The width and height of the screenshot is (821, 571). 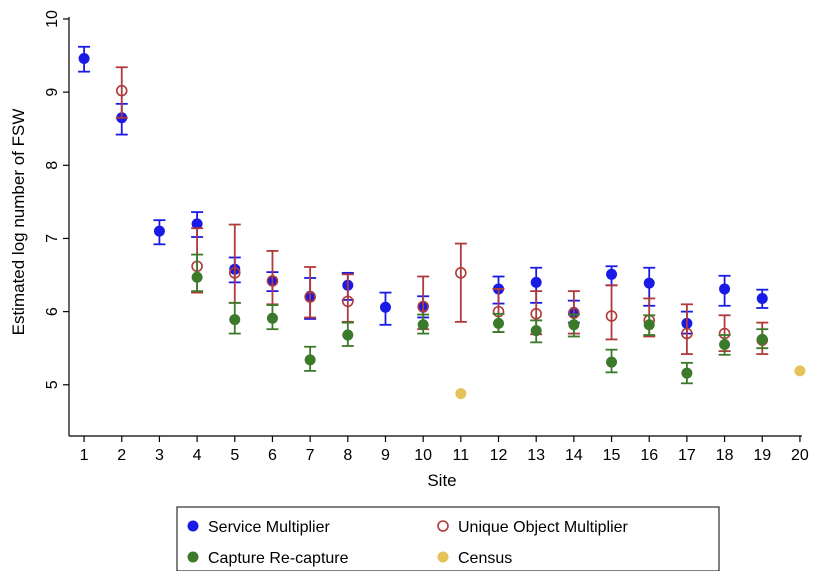 I want to click on legend-item-unique: Unique Object Multiplier, so click(x=533, y=527).